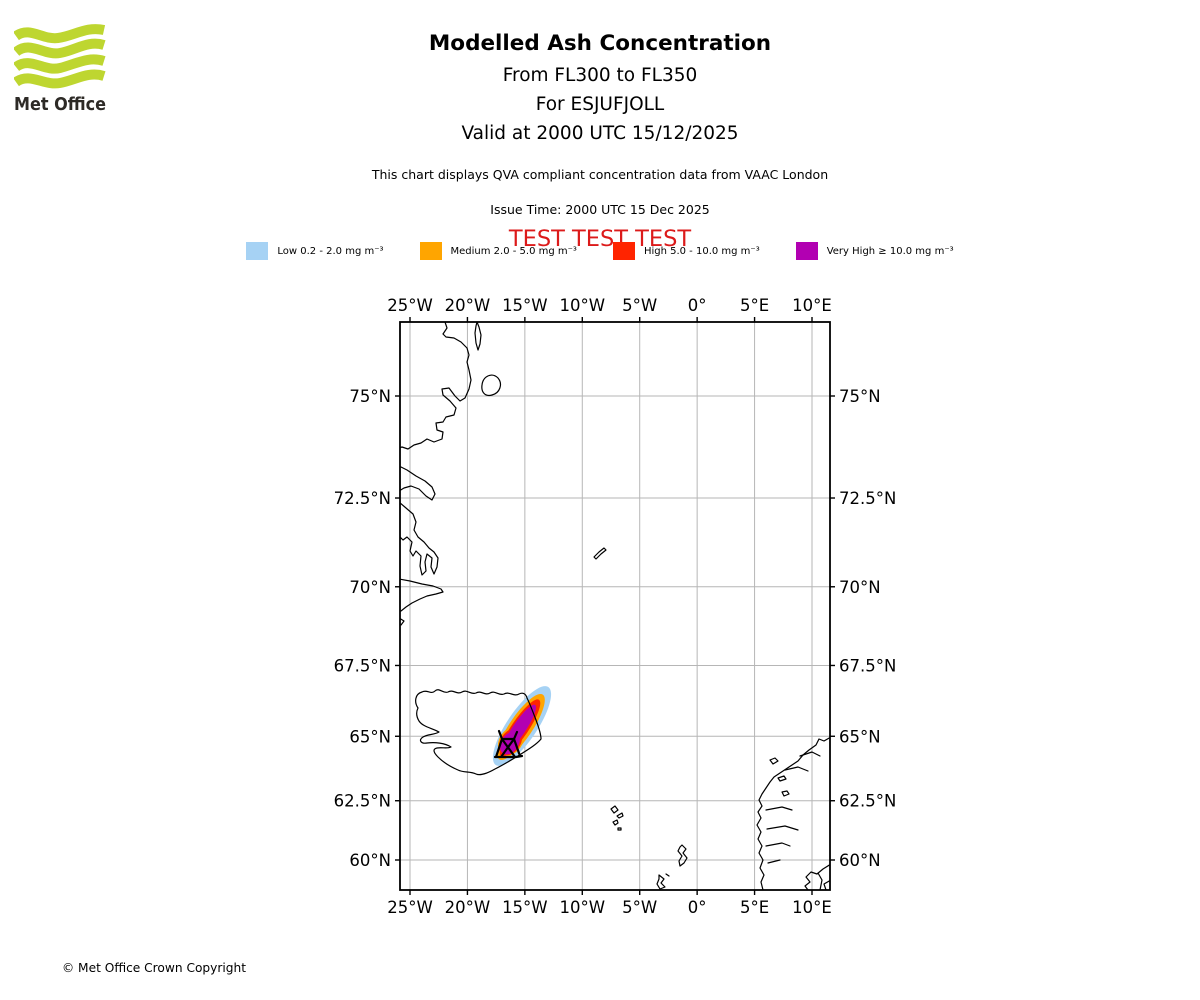  I want to click on legend-swatch-medium, so click(430, 251).